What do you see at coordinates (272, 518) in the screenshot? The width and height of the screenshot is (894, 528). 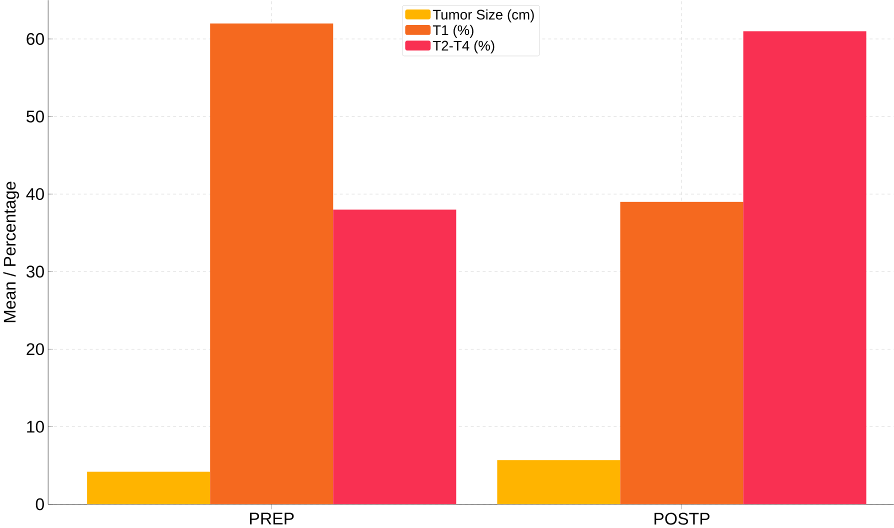 I see `x-tick-label: PREP` at bounding box center [272, 518].